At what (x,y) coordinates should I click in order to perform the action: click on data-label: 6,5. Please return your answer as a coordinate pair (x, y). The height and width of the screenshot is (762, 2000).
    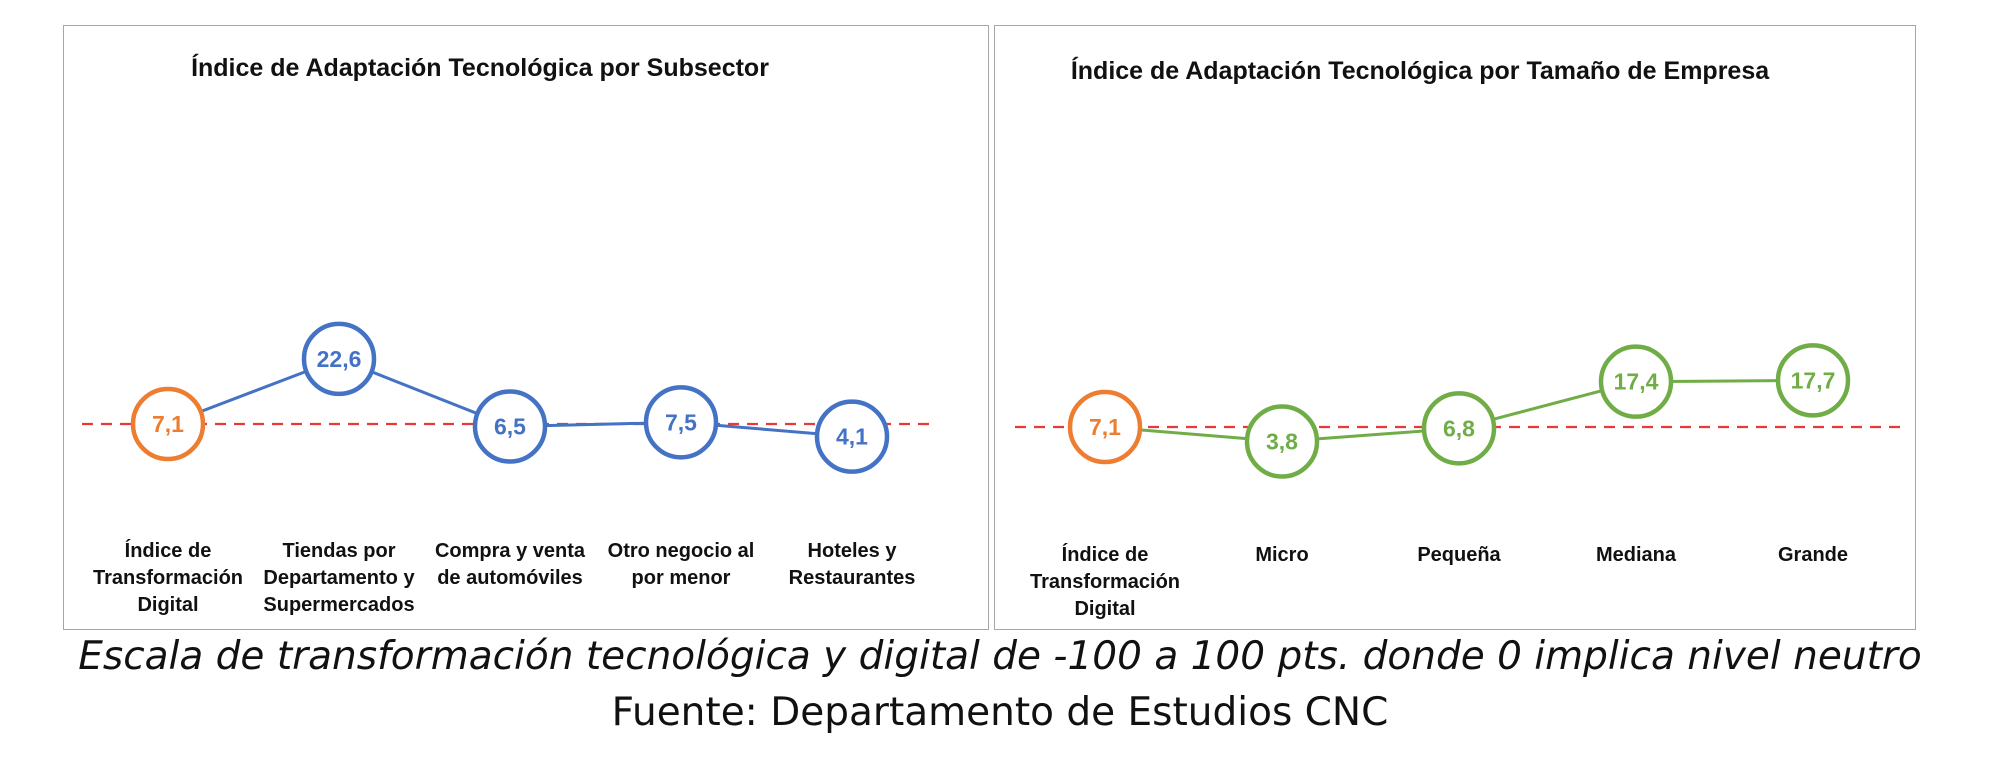
    Looking at the image, I should click on (510, 427).